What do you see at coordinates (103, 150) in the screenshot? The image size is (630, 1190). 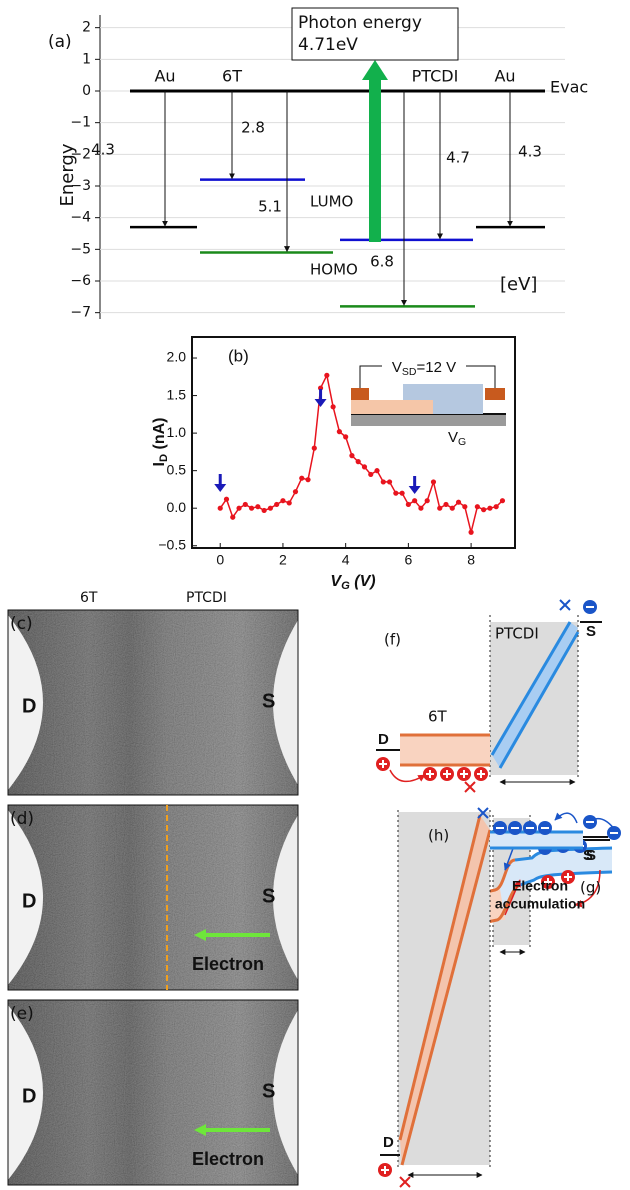 I see `level-value-label: 4.3` at bounding box center [103, 150].